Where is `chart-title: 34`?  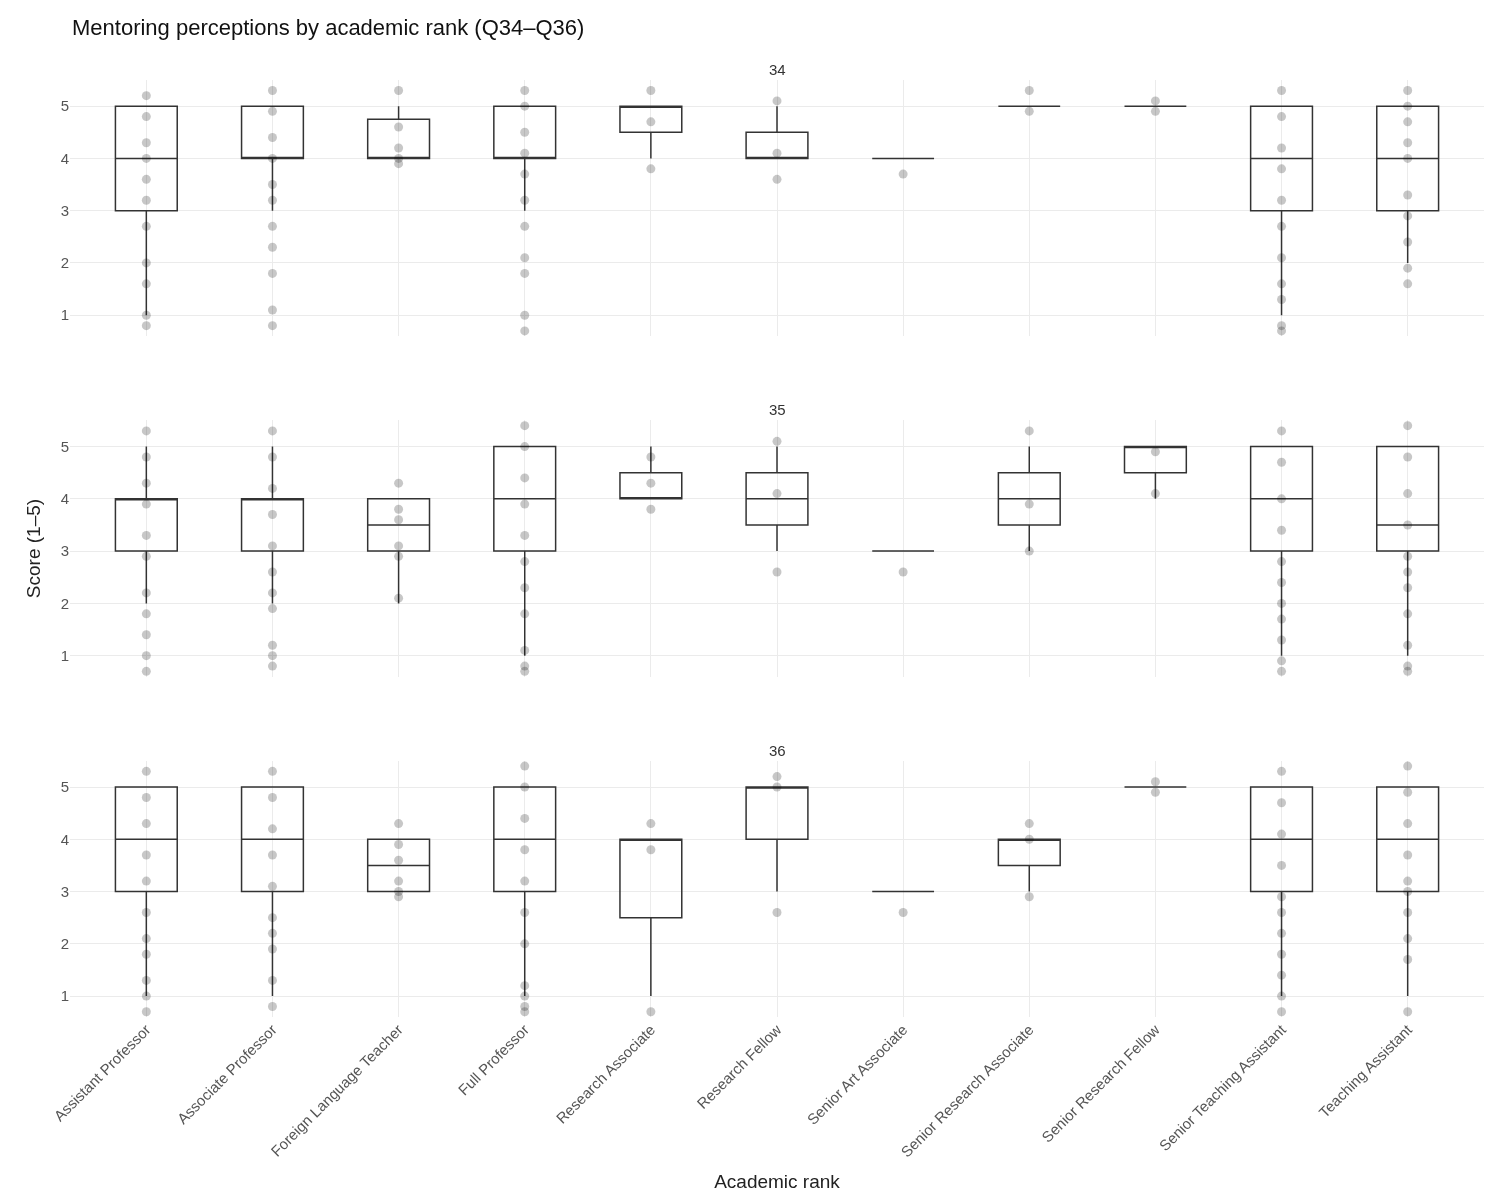 chart-title: 34 is located at coordinates (777, 69).